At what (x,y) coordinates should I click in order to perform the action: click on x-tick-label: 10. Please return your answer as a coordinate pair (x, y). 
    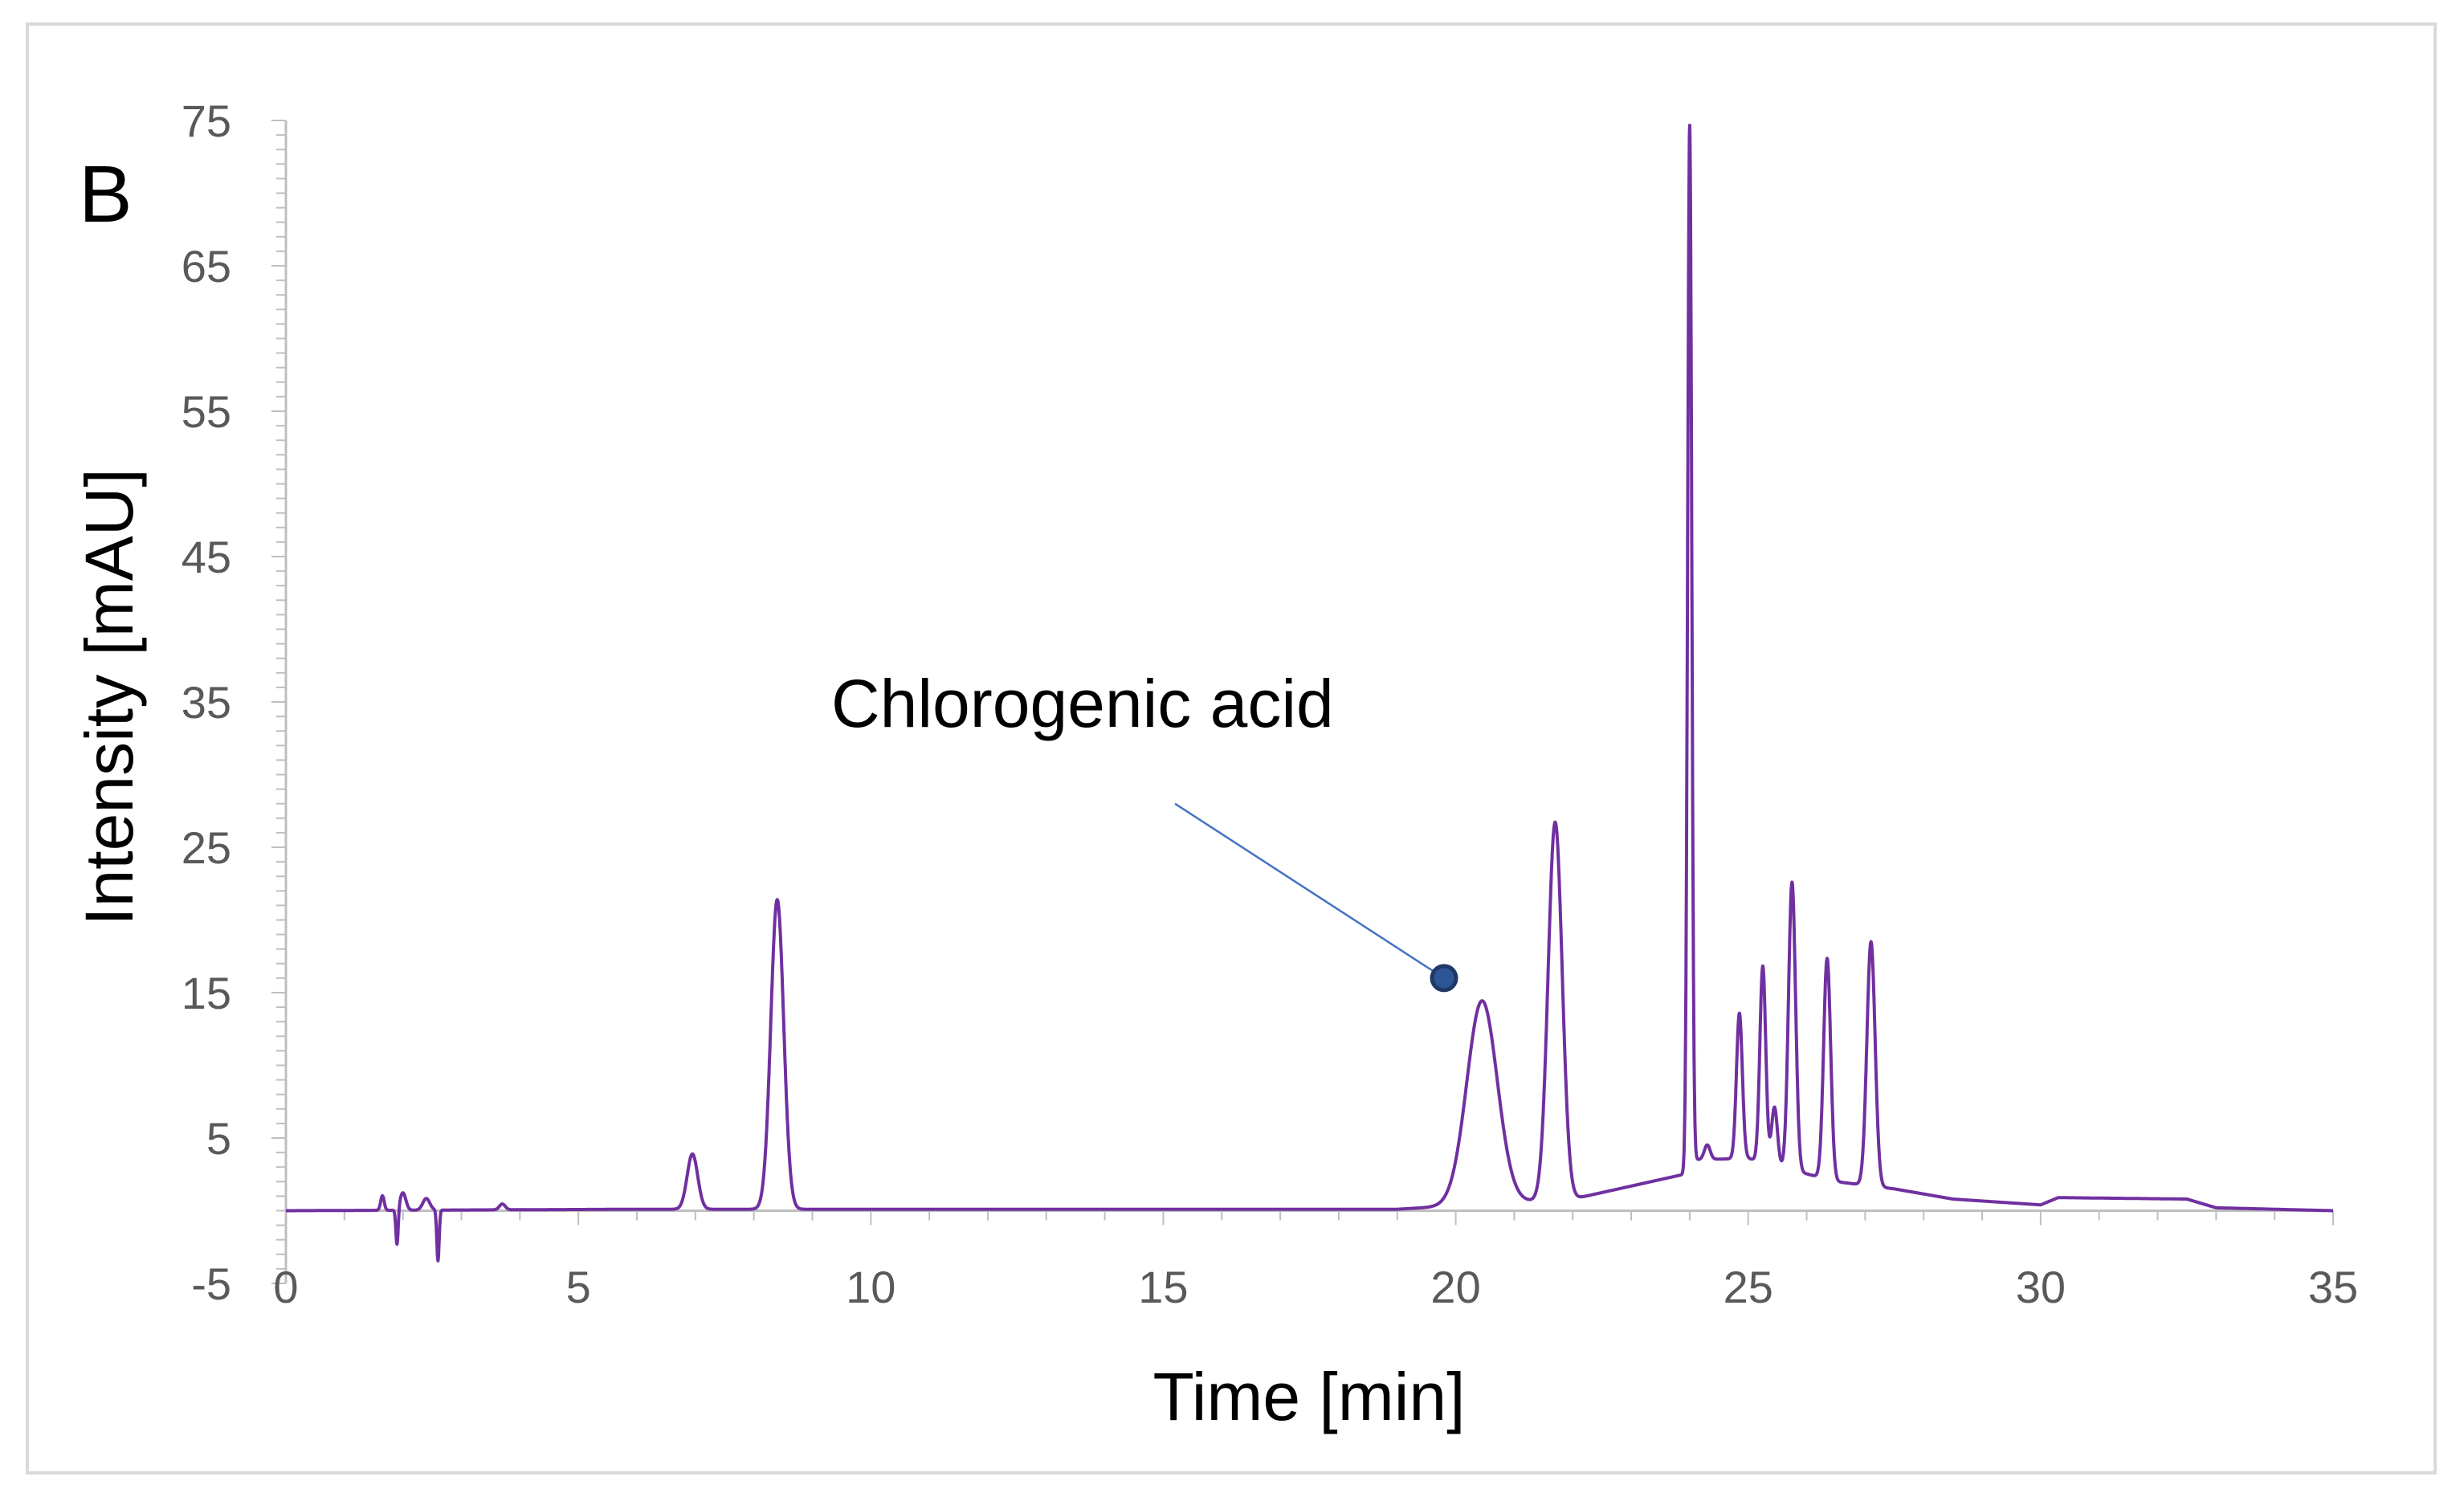
    Looking at the image, I should click on (870, 1287).